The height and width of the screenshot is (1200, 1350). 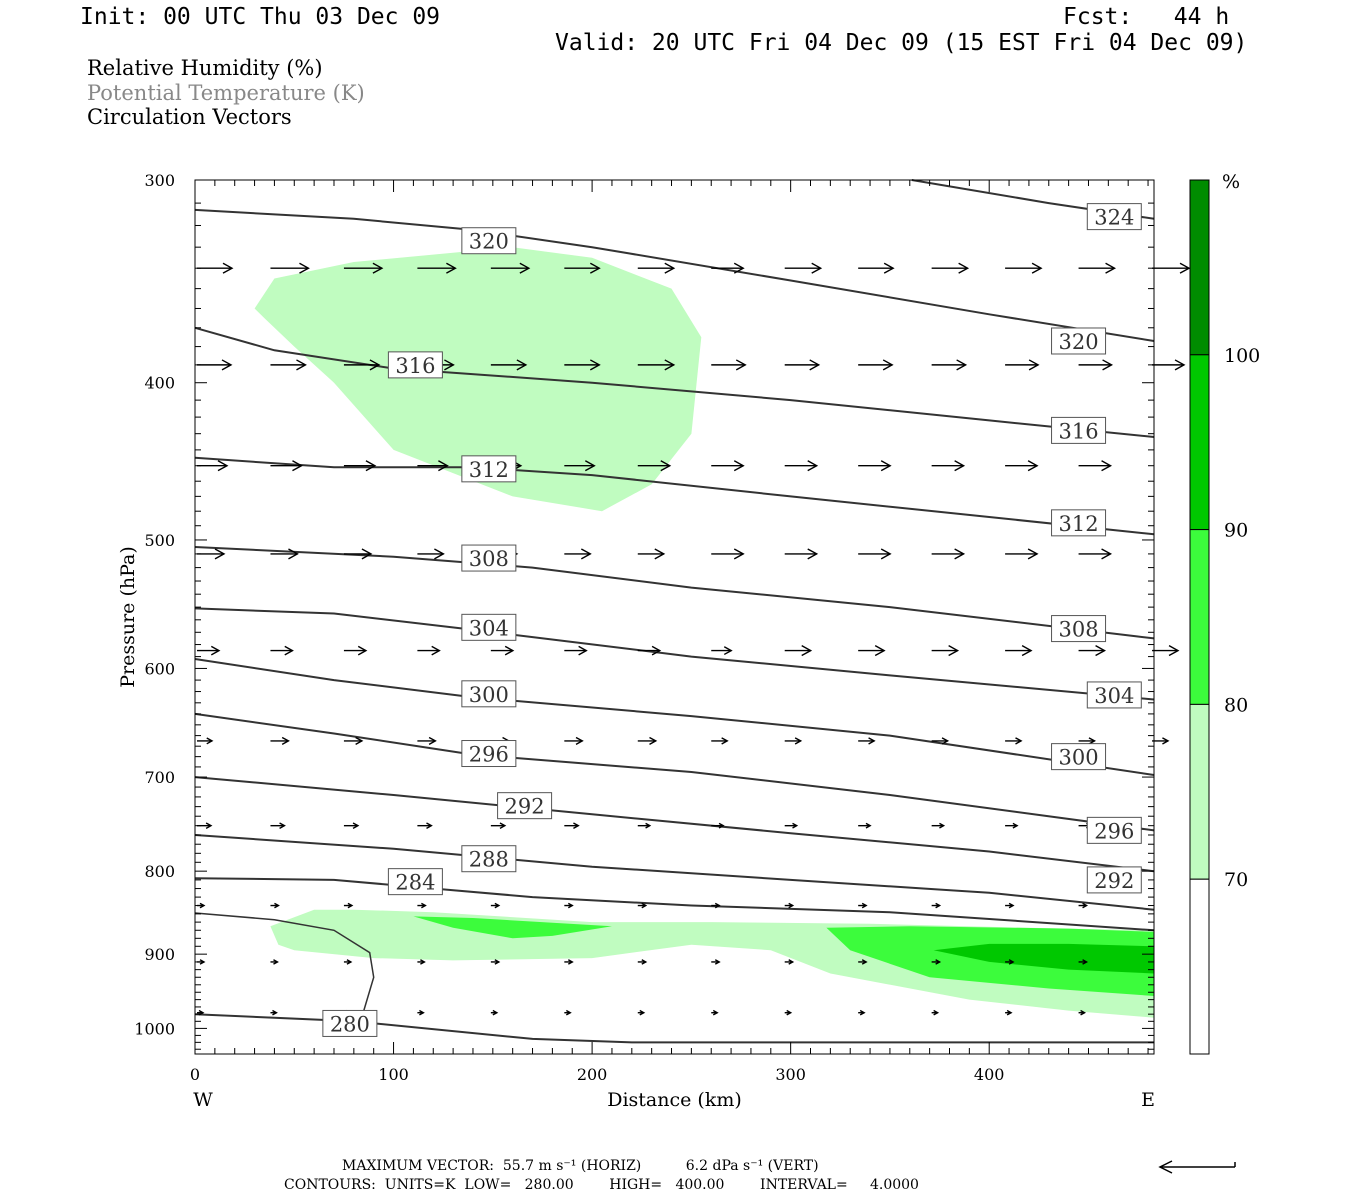 I want to click on colorbar-label: 90, so click(x=1236, y=531).